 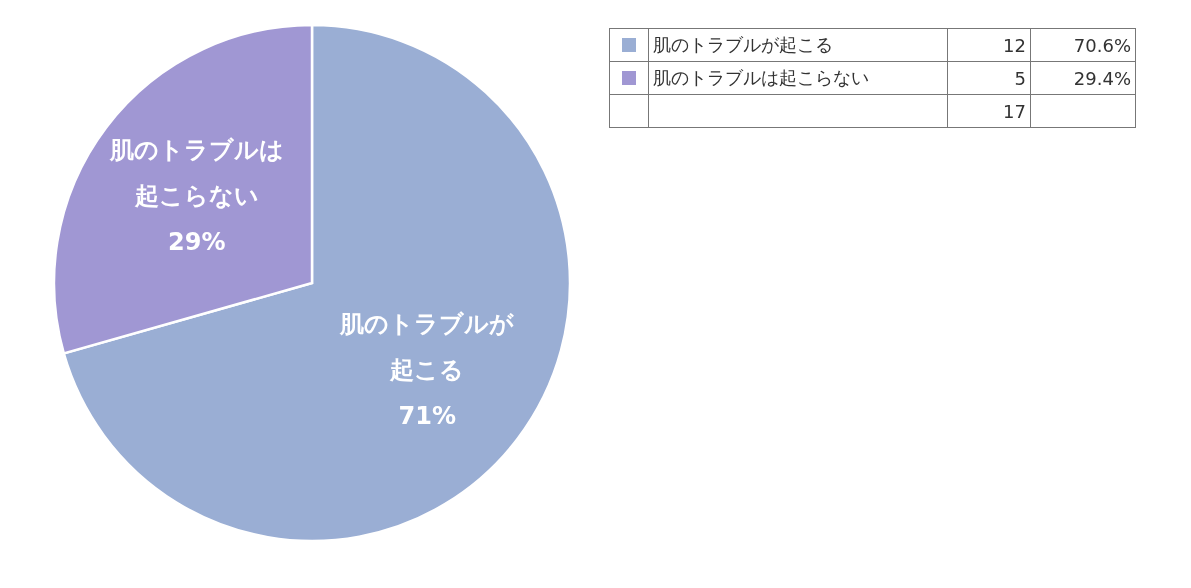 What do you see at coordinates (1083, 78) in the screenshot?
I see `text: 29.4%` at bounding box center [1083, 78].